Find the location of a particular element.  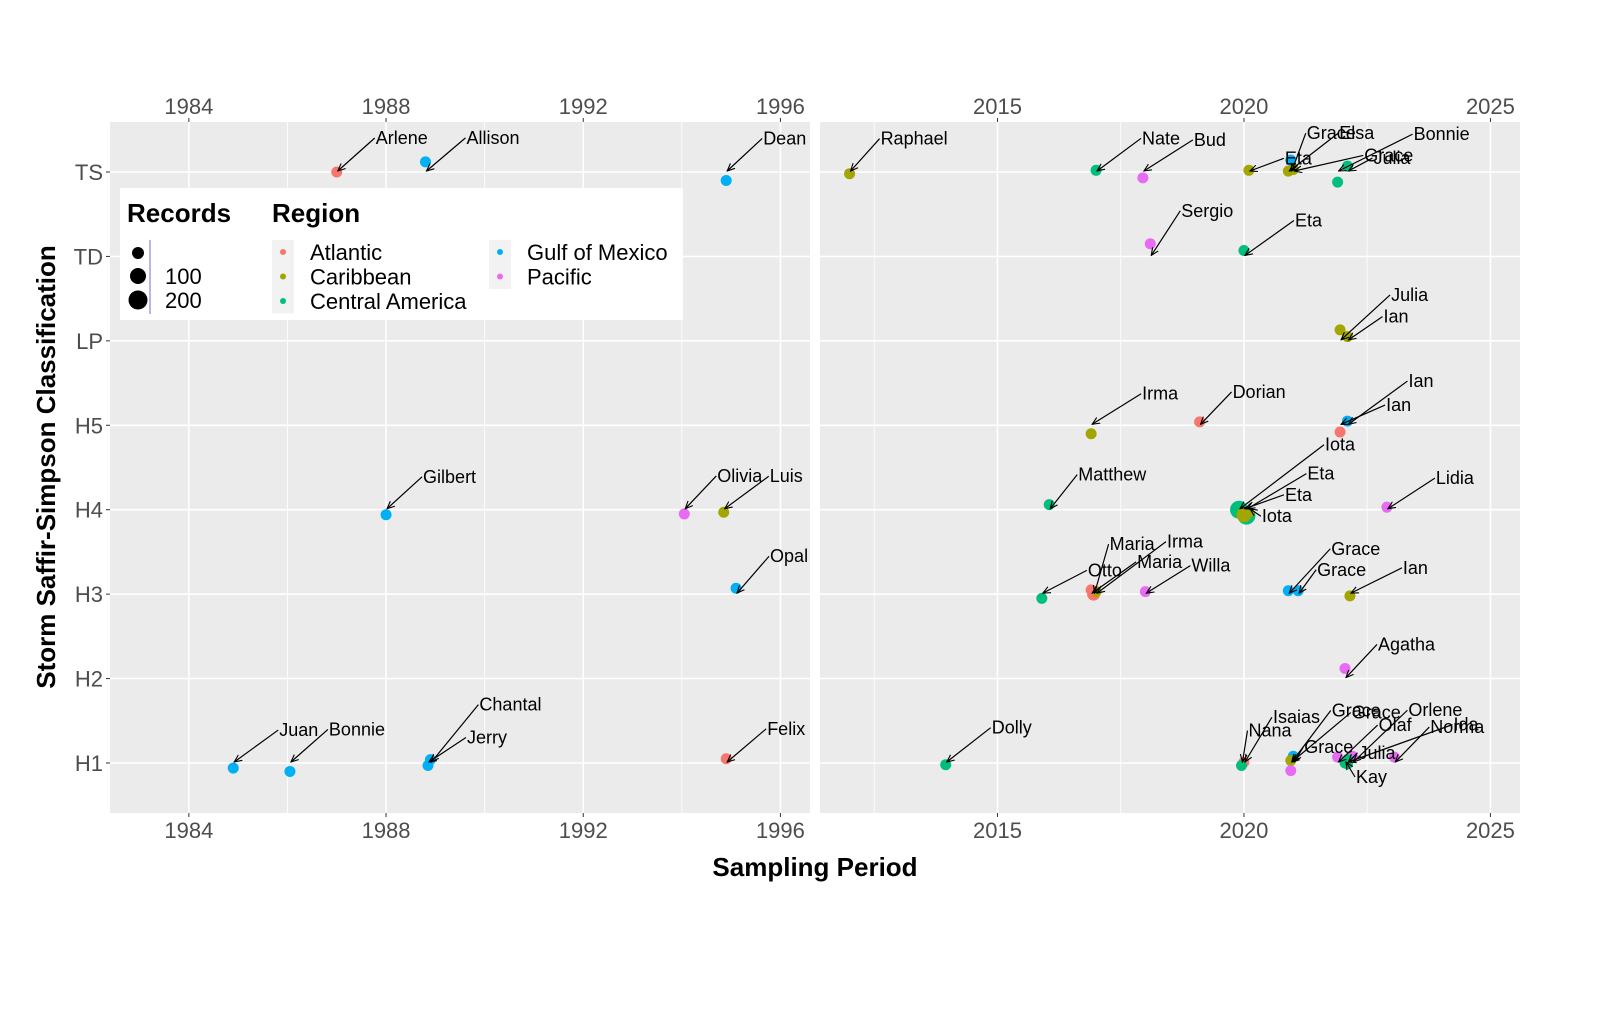

point-label: Agatha is located at coordinates (1407, 644).